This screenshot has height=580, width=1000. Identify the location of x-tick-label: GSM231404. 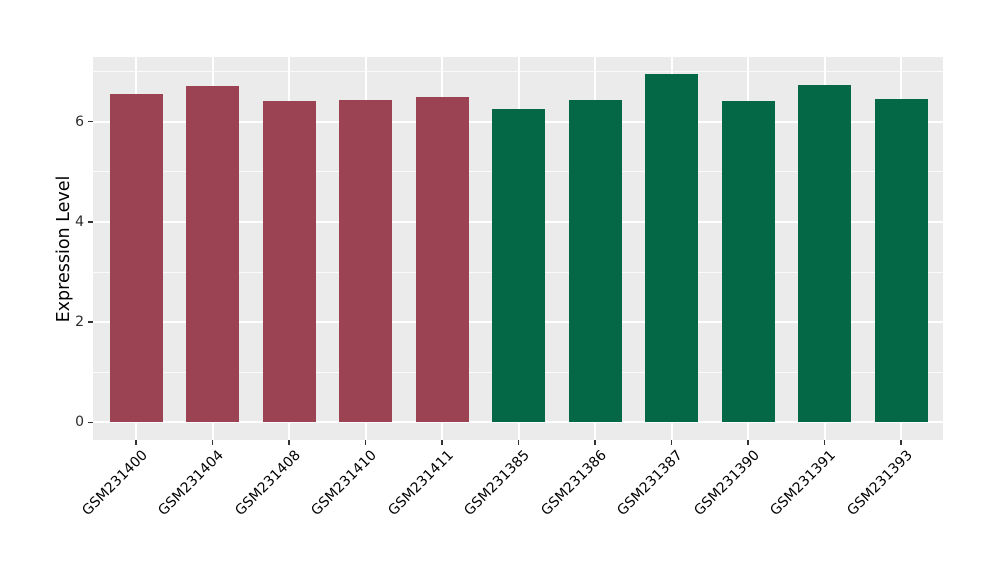
(191, 483).